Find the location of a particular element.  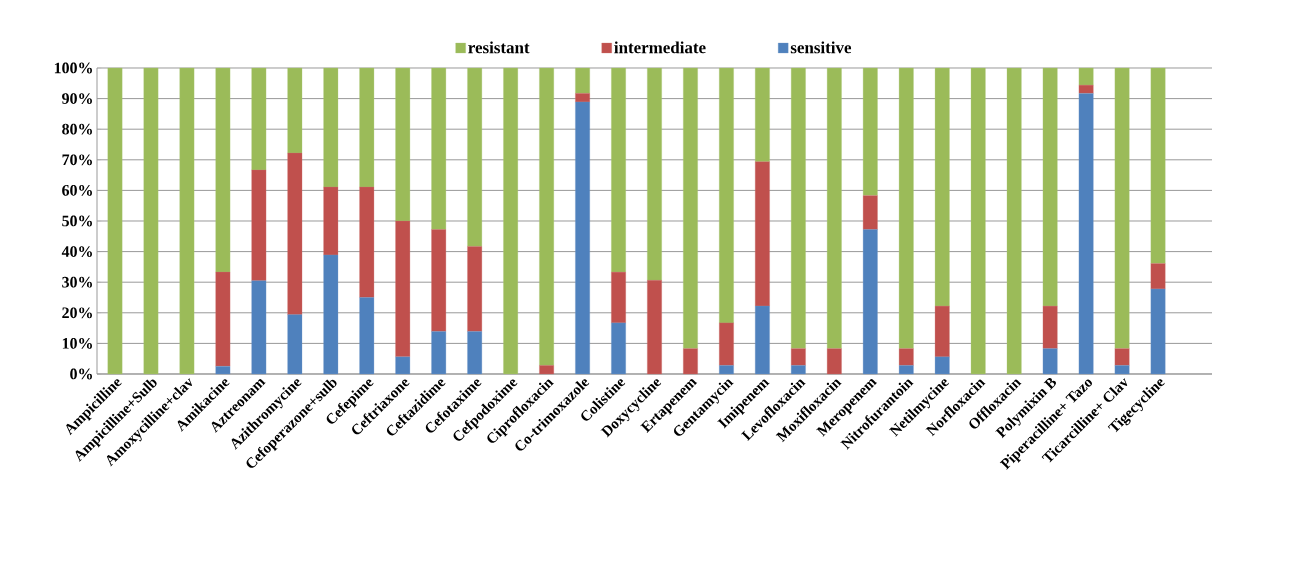

y-tick-label: 50% is located at coordinates (77, 221).